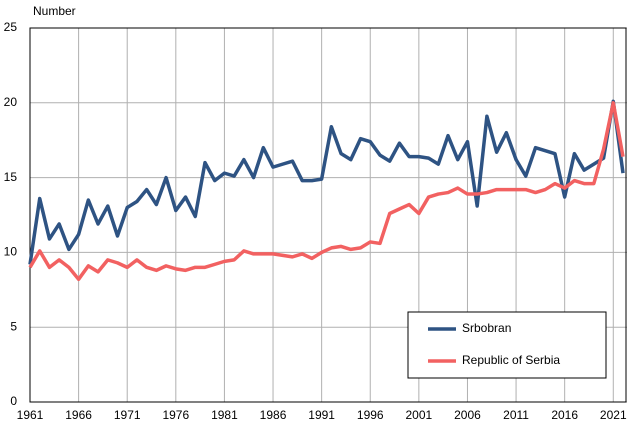  Describe the element at coordinates (30, 415) in the screenshot. I see `x-tick-label: 1961` at that location.